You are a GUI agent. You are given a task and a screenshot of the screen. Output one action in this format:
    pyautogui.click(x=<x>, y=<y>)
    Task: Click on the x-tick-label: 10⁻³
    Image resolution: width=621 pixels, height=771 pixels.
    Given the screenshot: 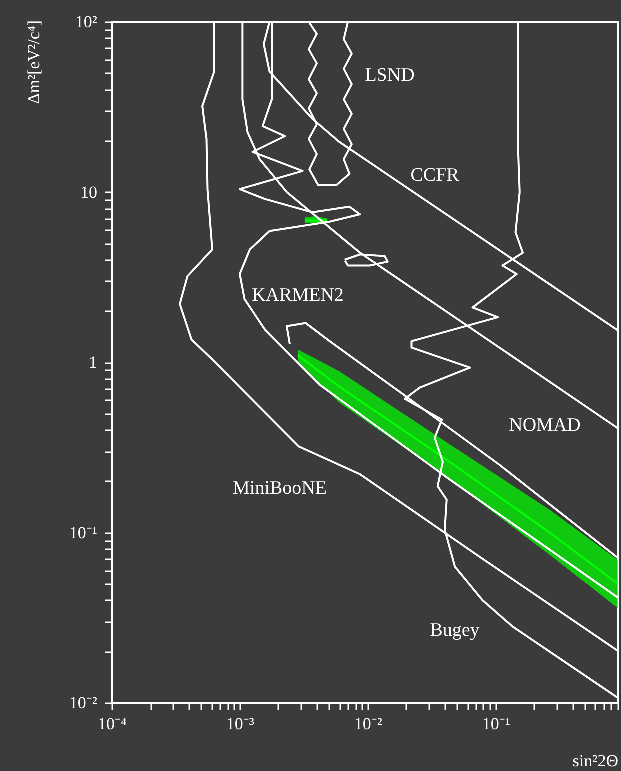 What is the action you would take?
    pyautogui.click(x=240, y=724)
    